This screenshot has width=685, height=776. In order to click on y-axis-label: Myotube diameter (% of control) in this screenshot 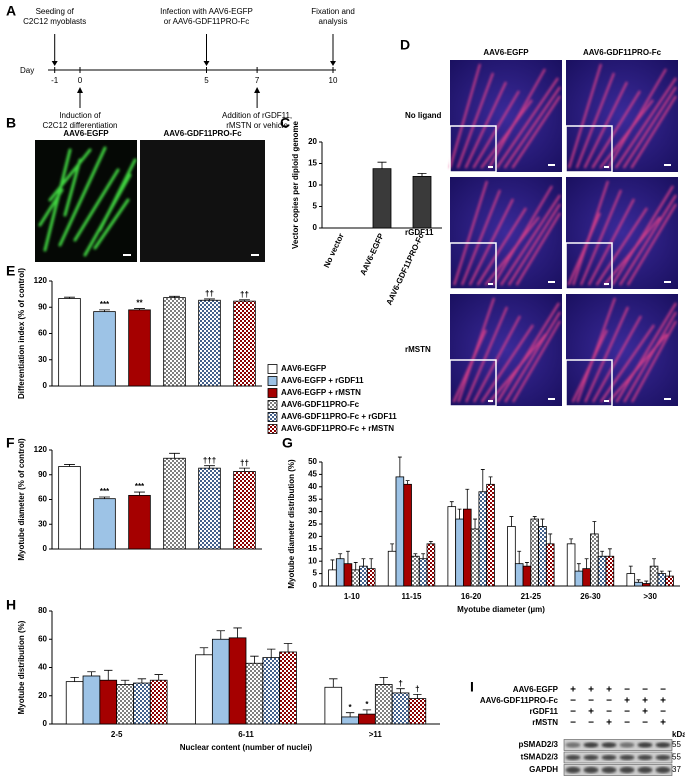, I will do `click(21, 499)`.